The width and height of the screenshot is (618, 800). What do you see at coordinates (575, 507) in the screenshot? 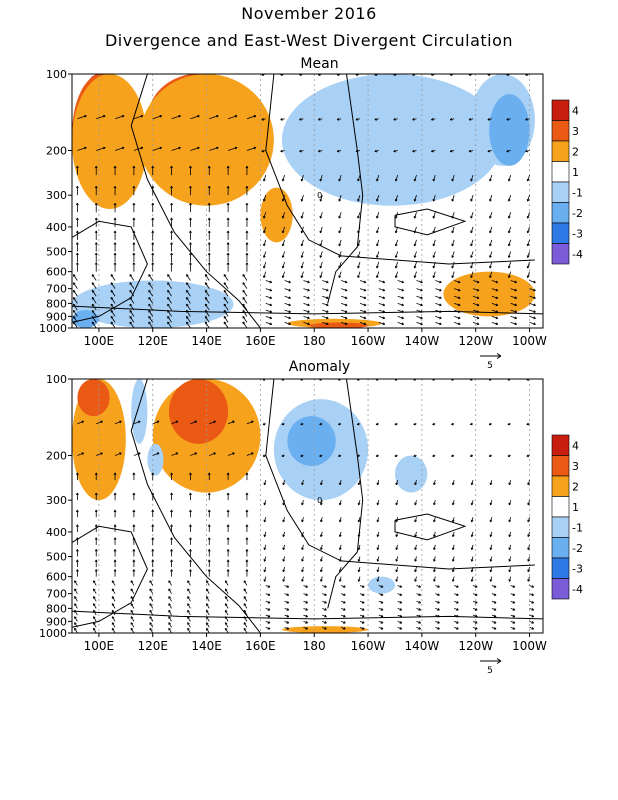
I see `colorbar-label: 1` at bounding box center [575, 507].